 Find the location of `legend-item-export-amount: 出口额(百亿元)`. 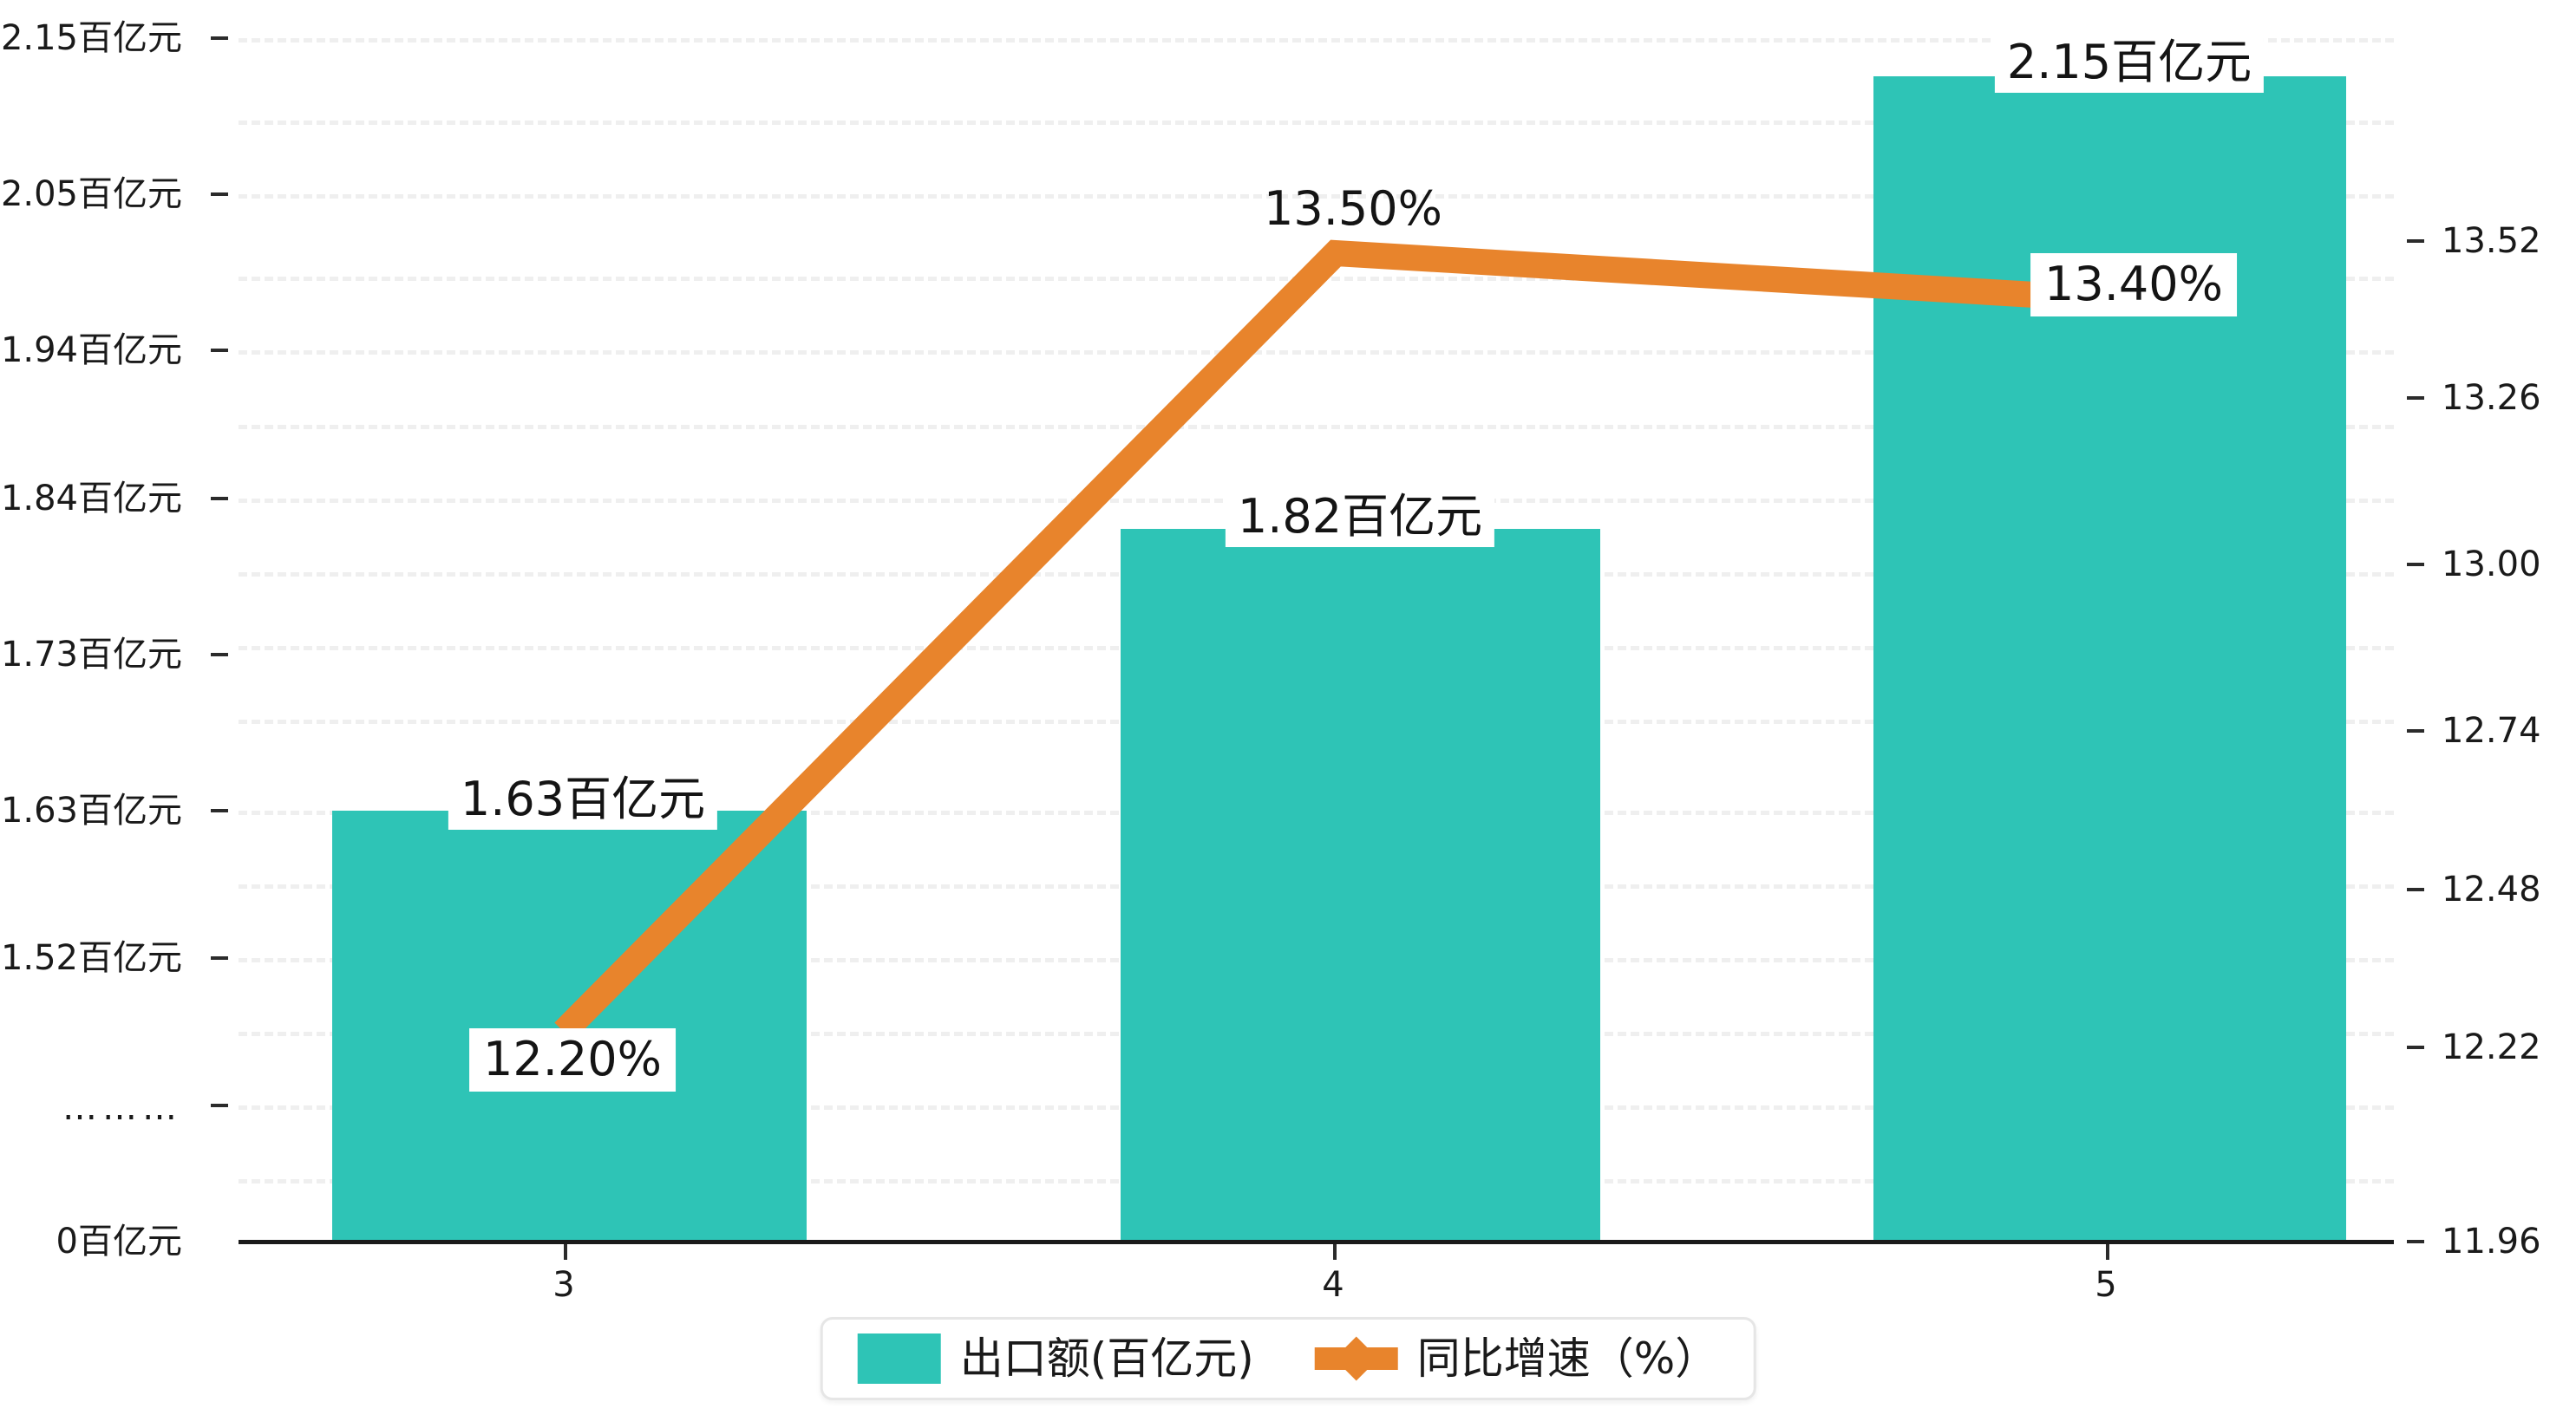

legend-item-export-amount: 出口额(百亿元) is located at coordinates (1055, 1358).